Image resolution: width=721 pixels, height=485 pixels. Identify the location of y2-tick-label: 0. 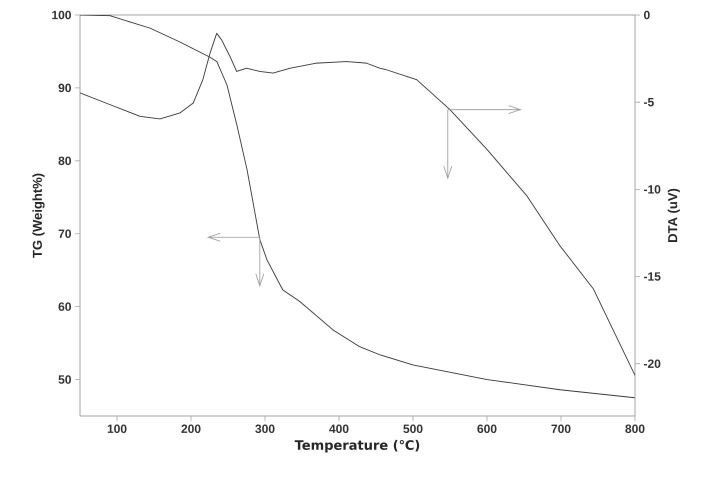
(647, 15).